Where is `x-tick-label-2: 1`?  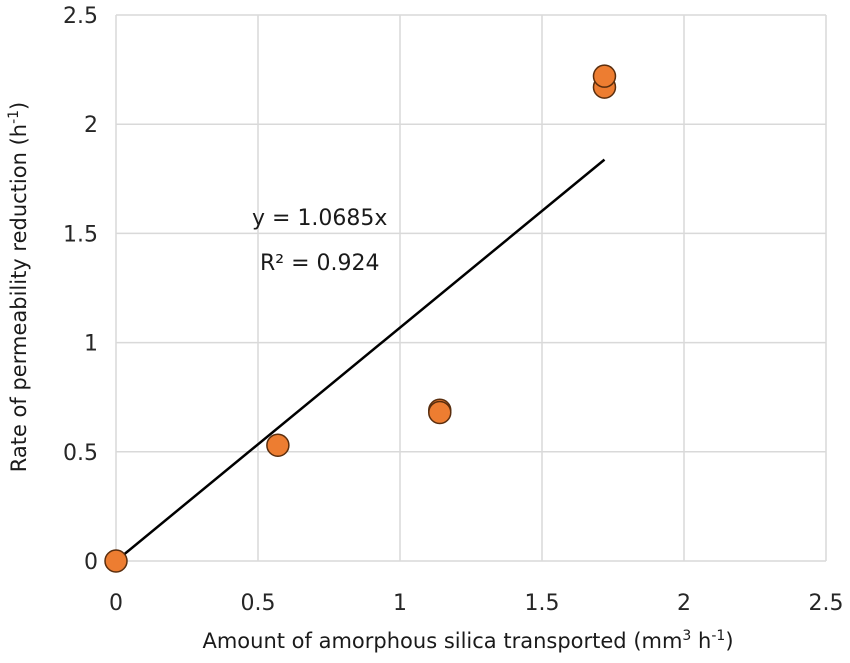 x-tick-label-2: 1 is located at coordinates (400, 603).